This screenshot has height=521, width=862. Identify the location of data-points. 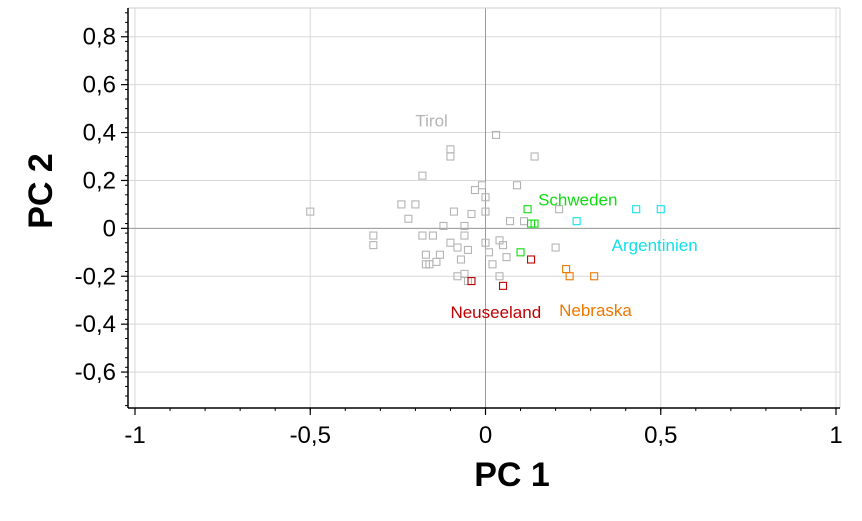
(485, 210).